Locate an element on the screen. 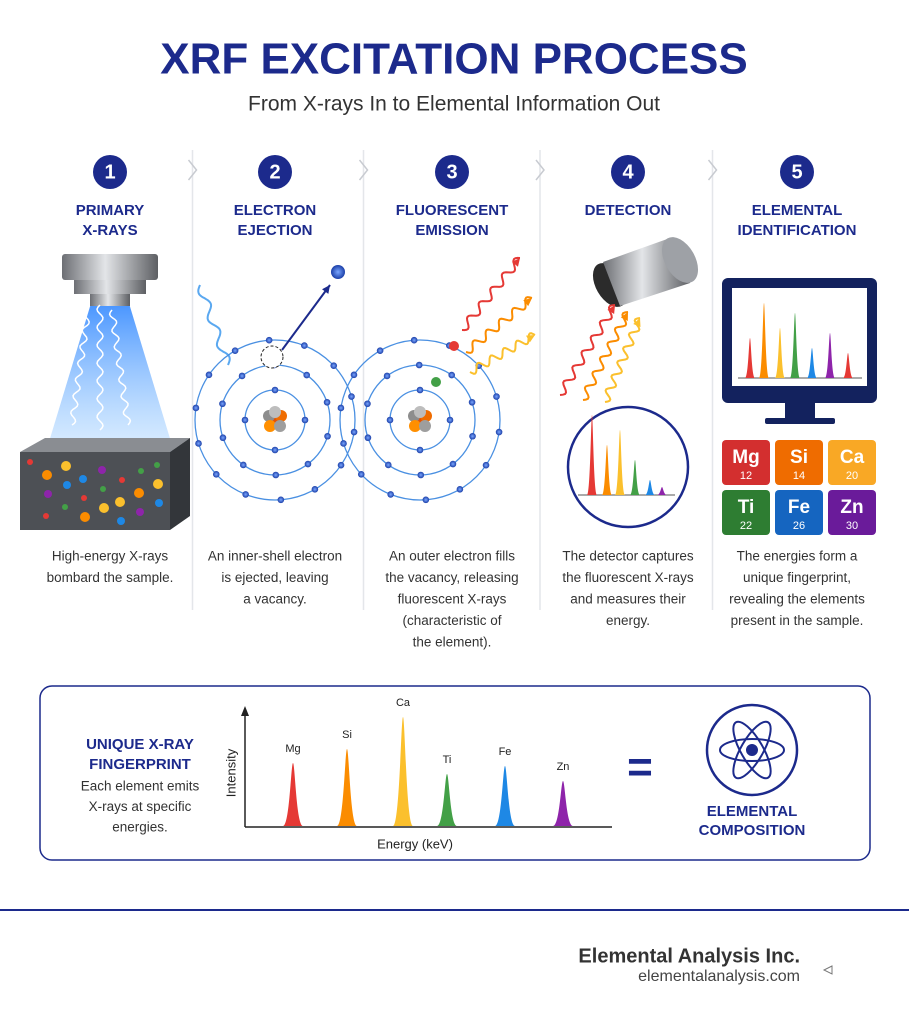 The height and width of the screenshot is (1024, 909). result-label: COMPOSITION is located at coordinates (752, 830).